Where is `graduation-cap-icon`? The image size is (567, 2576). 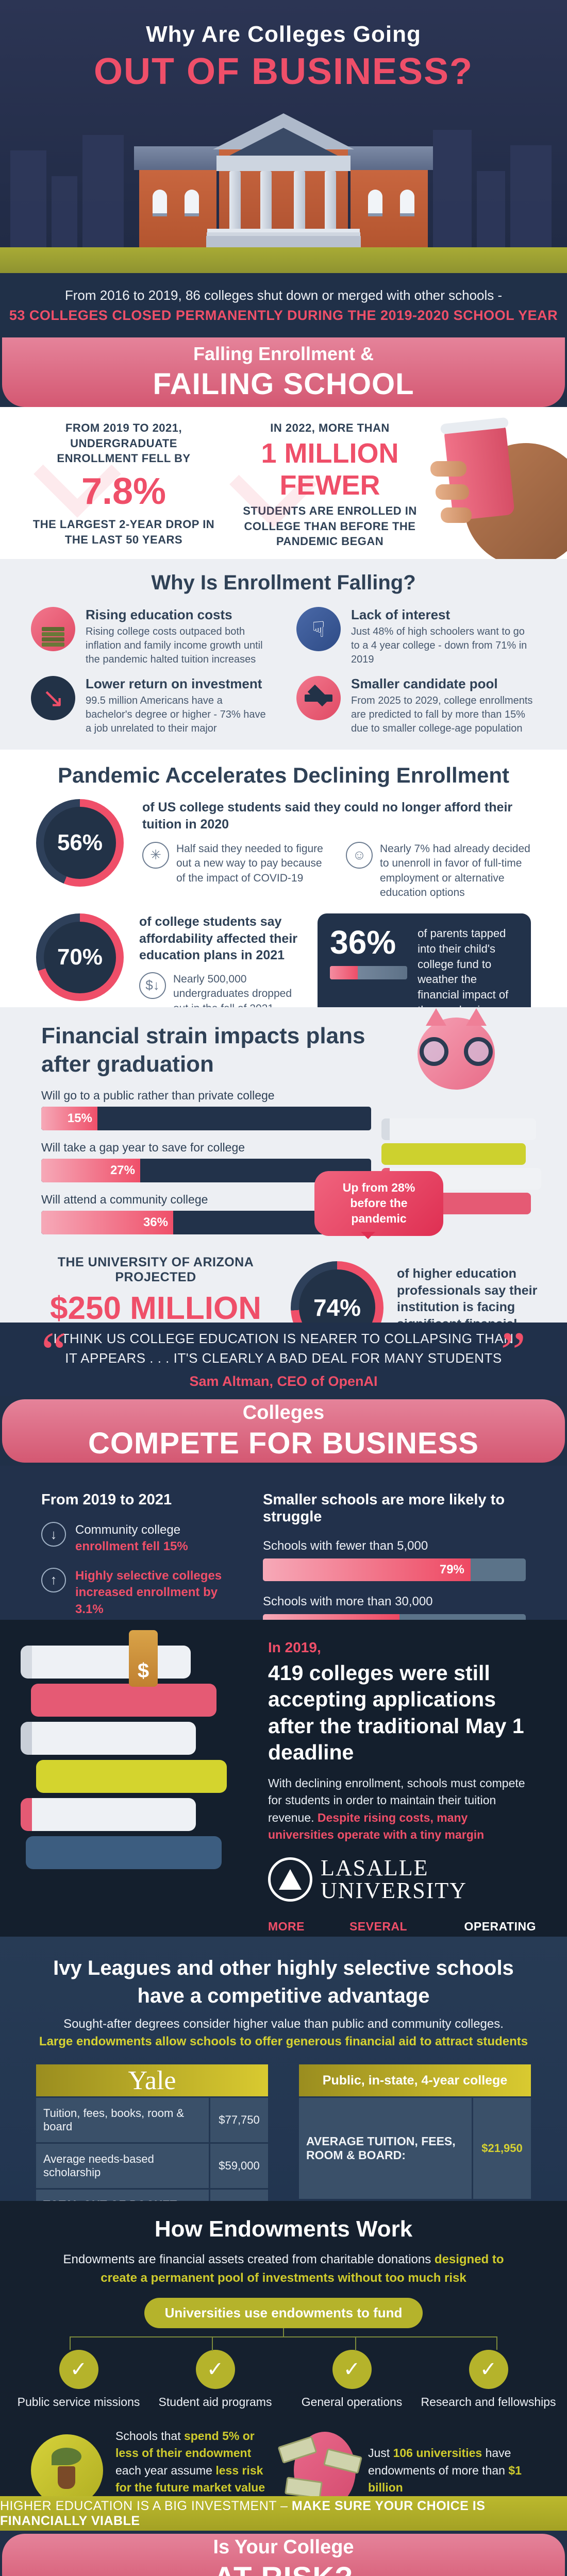
graduation-cap-icon is located at coordinates (318, 698).